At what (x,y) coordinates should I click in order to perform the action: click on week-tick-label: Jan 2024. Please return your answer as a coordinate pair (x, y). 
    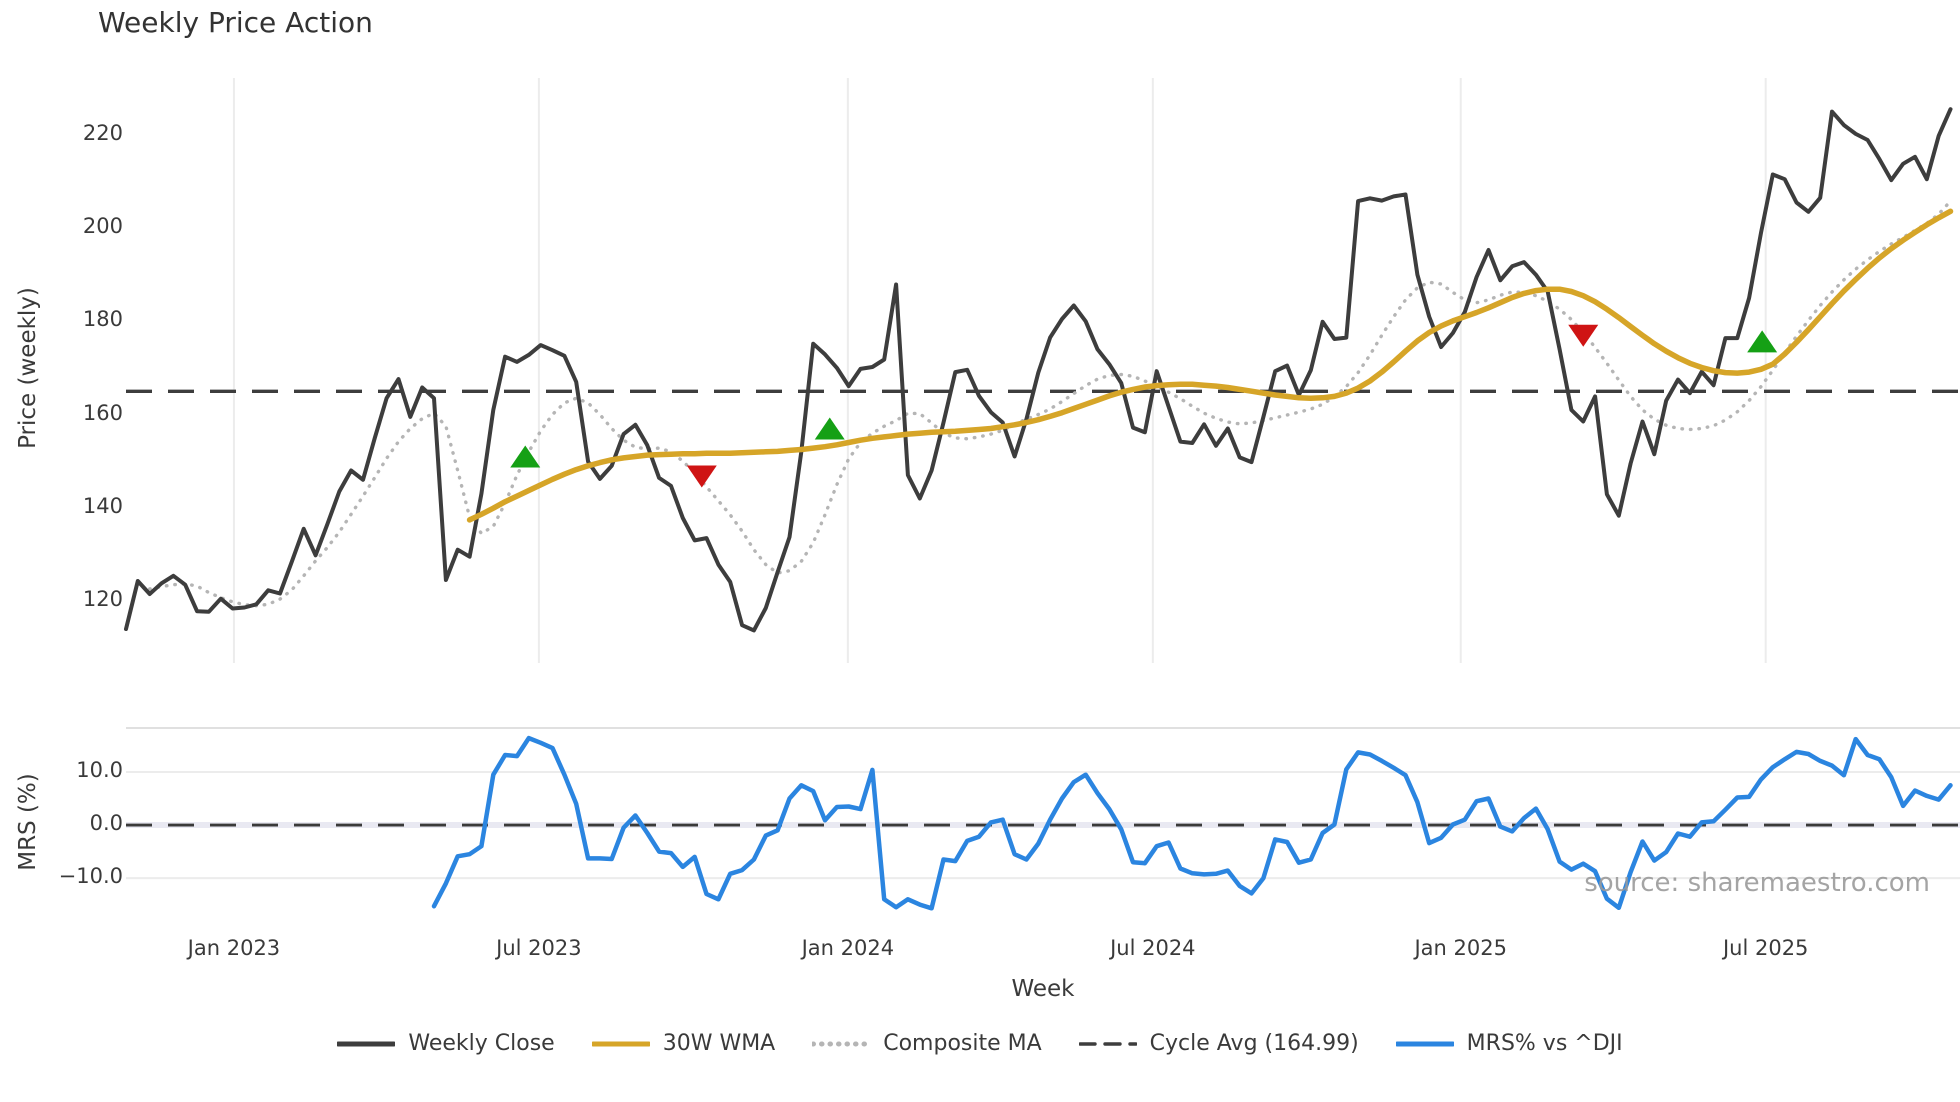
    Looking at the image, I should click on (848, 948).